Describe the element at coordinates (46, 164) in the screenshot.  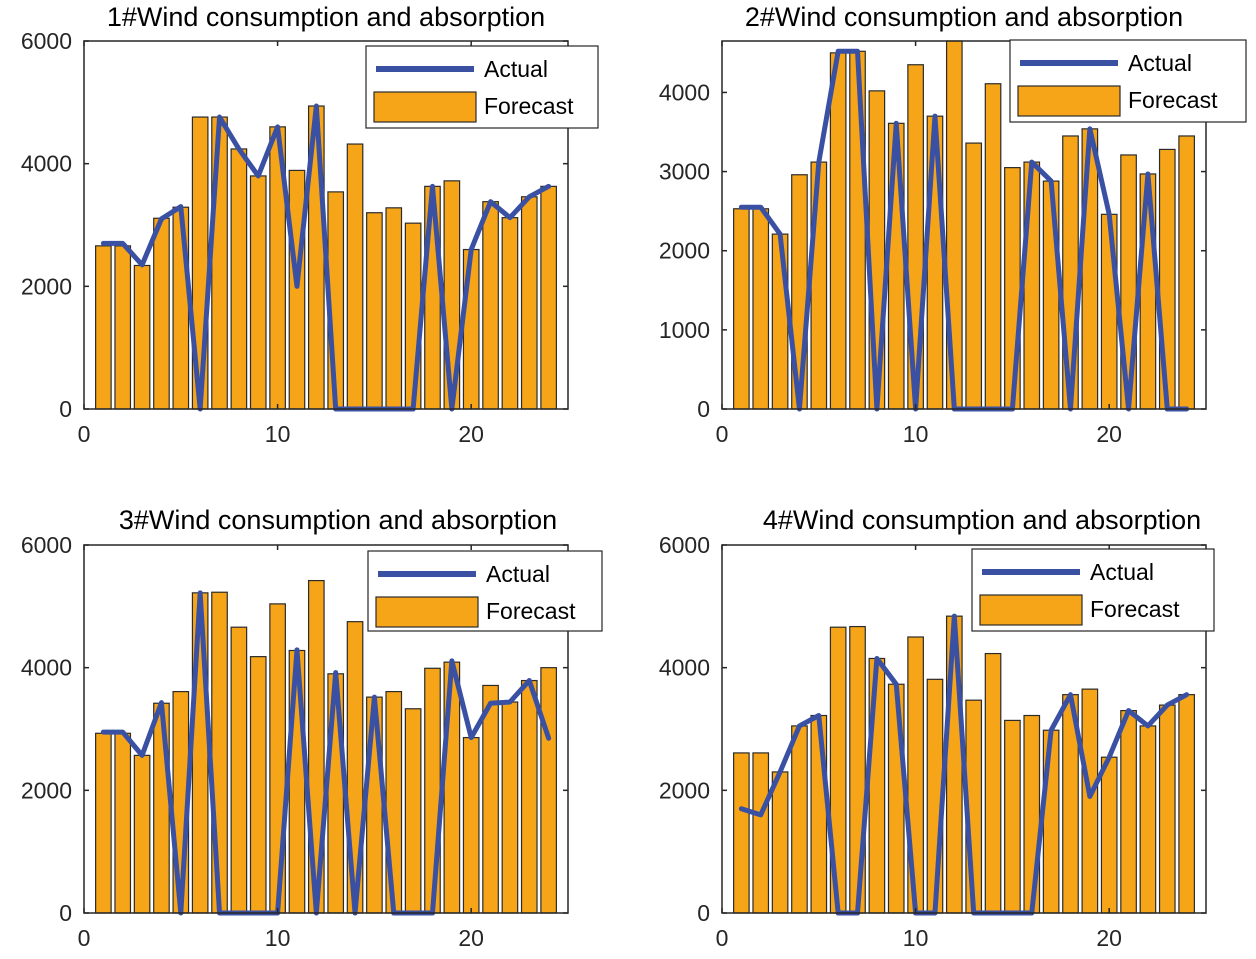
I see `y-tick-label: 4000` at that location.